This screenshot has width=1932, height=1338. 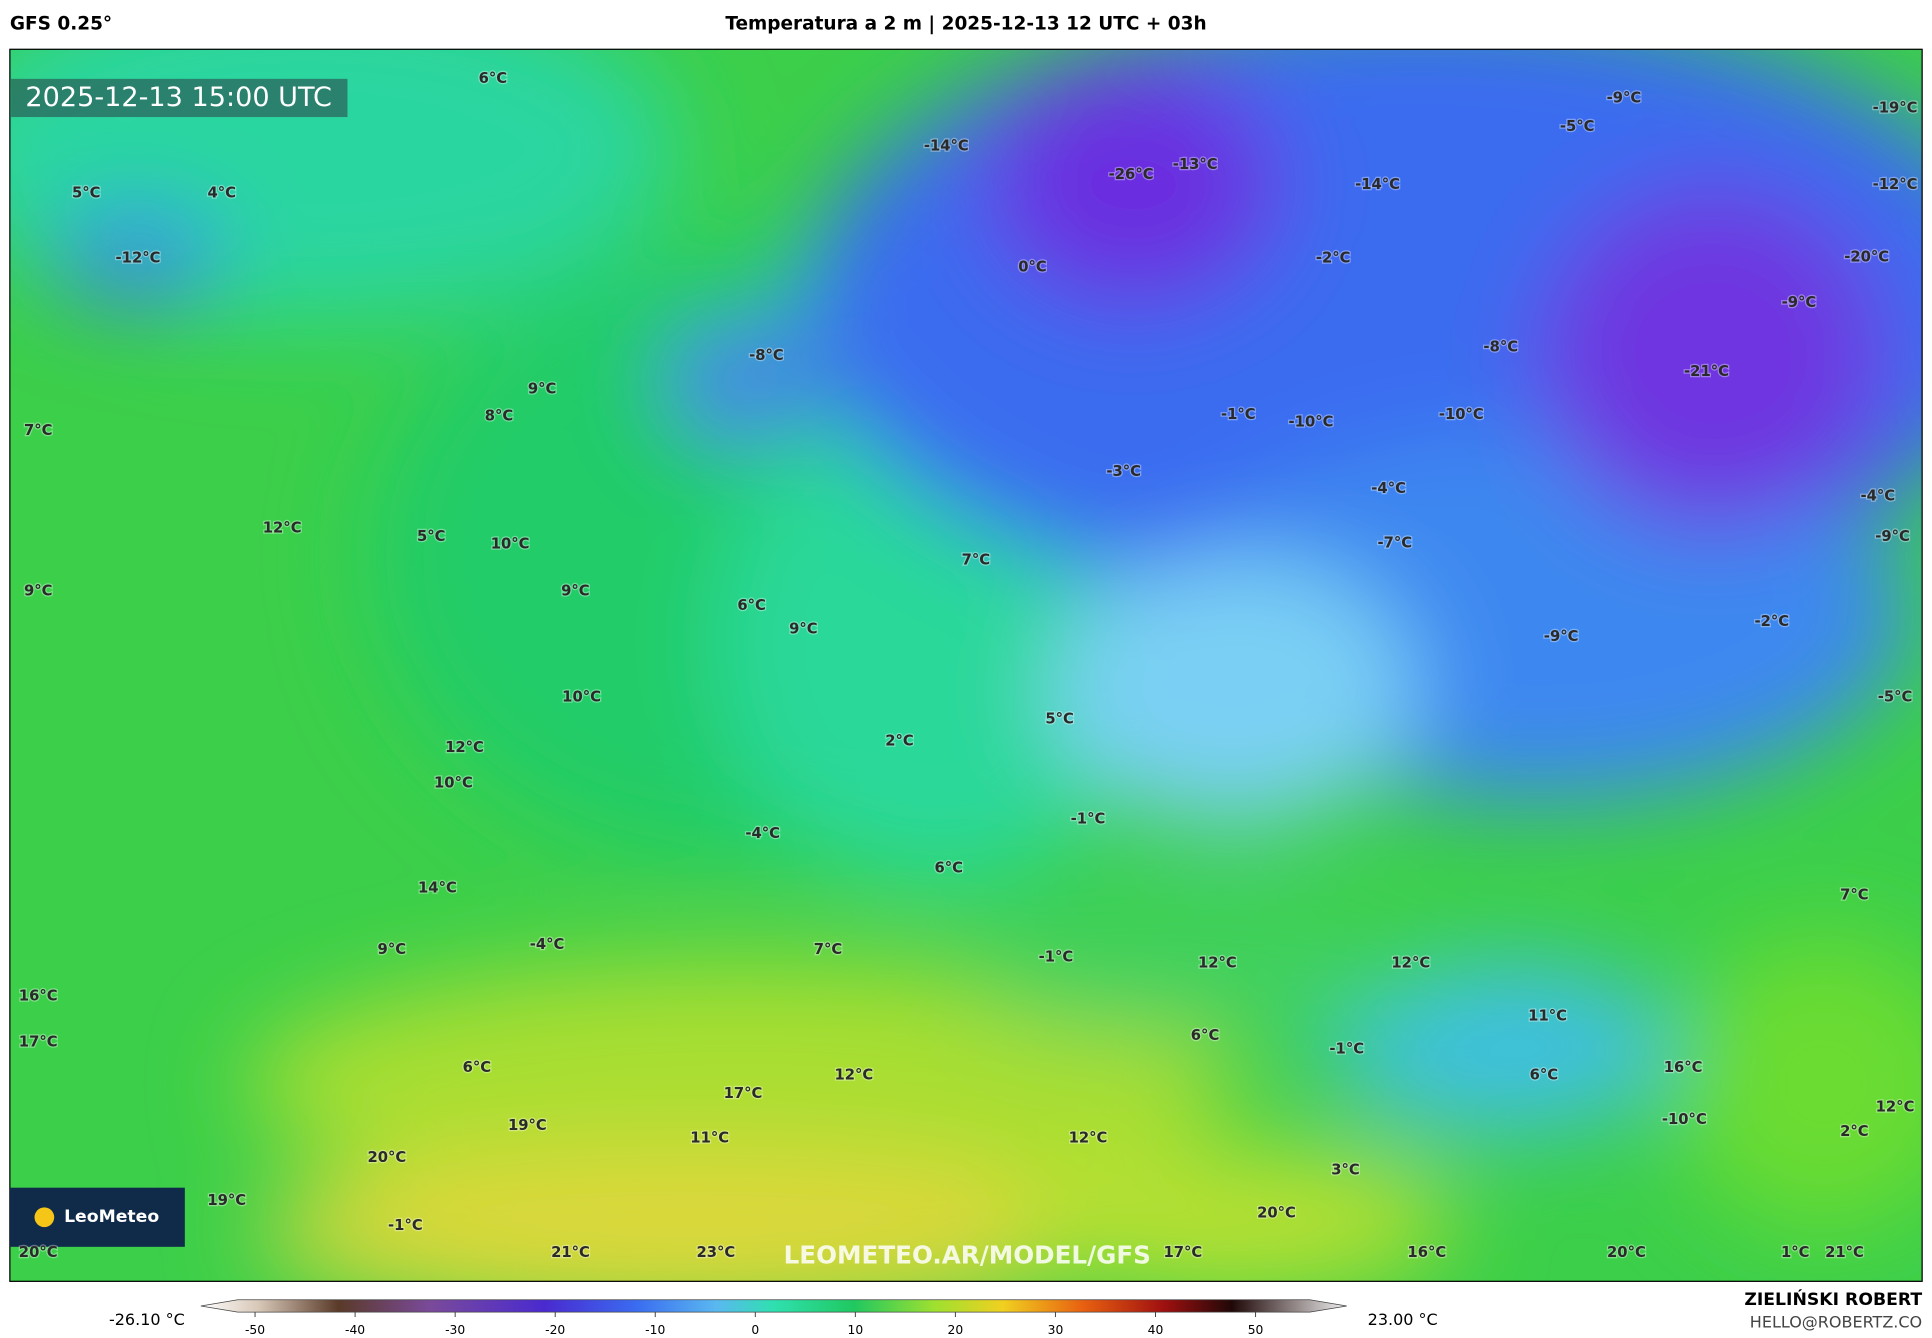 I want to click on temperature-label: -14°C, so click(x=946, y=146).